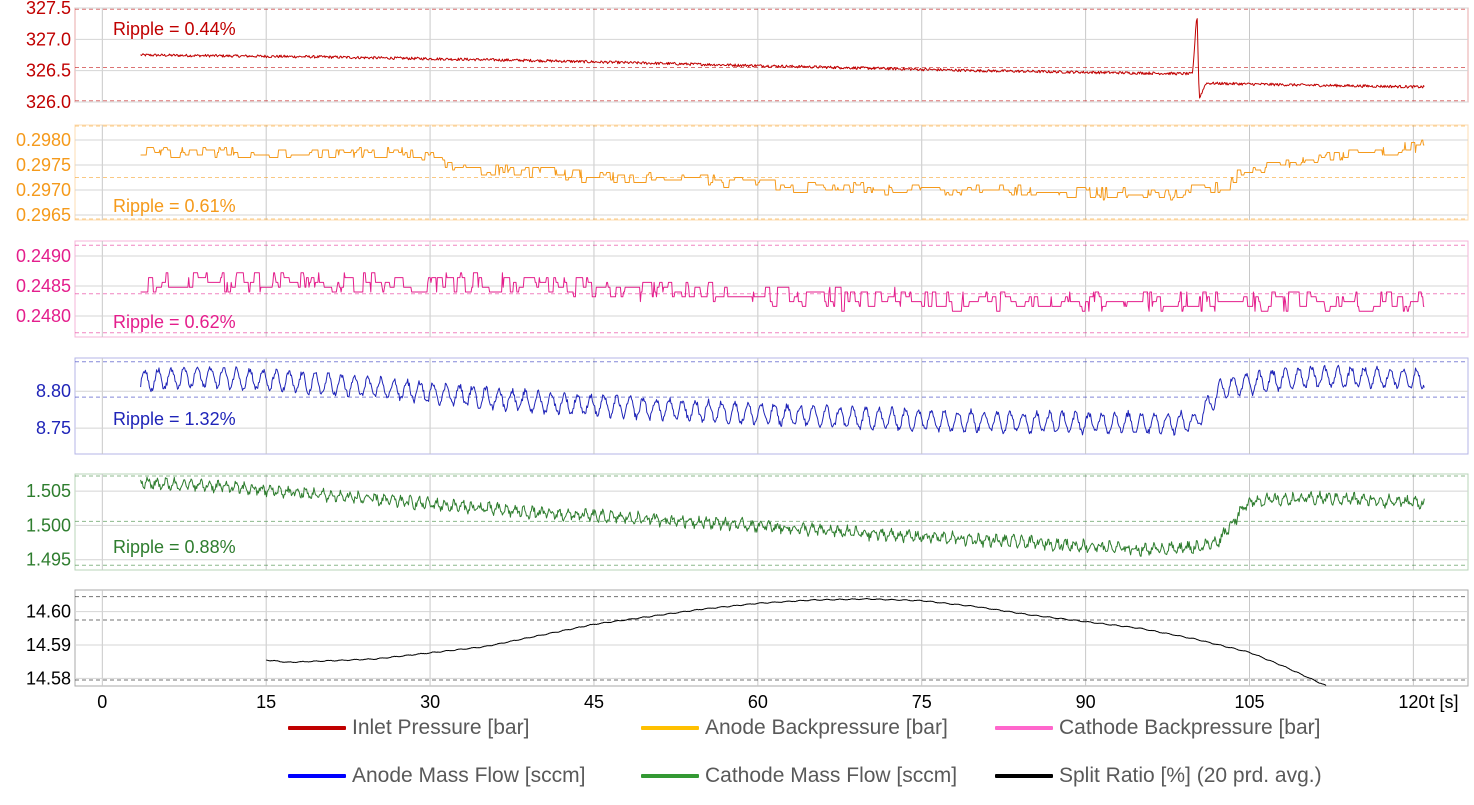  Describe the element at coordinates (1024, 728) in the screenshot. I see `legend-swatch-cathode-backpressure` at that location.